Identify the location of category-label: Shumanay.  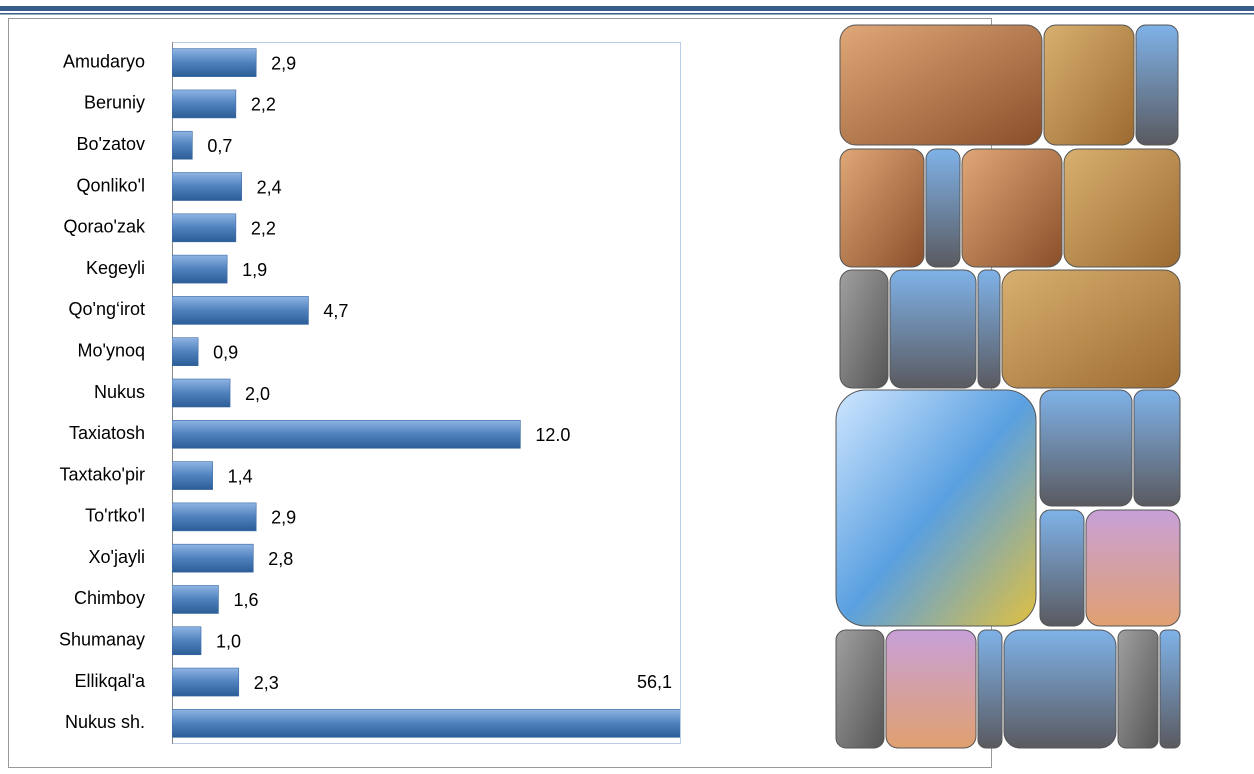
(102, 640).